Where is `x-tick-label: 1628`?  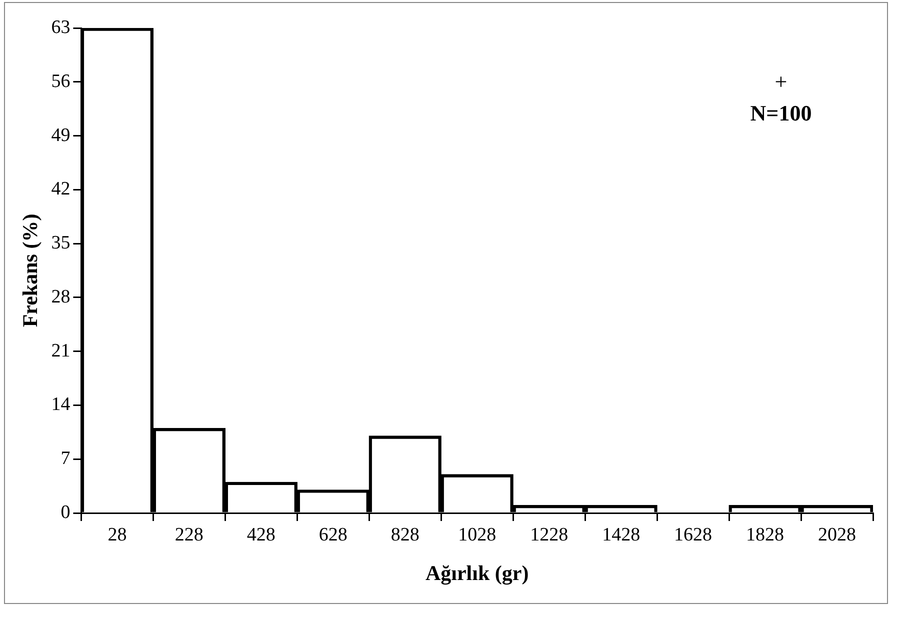
x-tick-label: 1628 is located at coordinates (693, 535).